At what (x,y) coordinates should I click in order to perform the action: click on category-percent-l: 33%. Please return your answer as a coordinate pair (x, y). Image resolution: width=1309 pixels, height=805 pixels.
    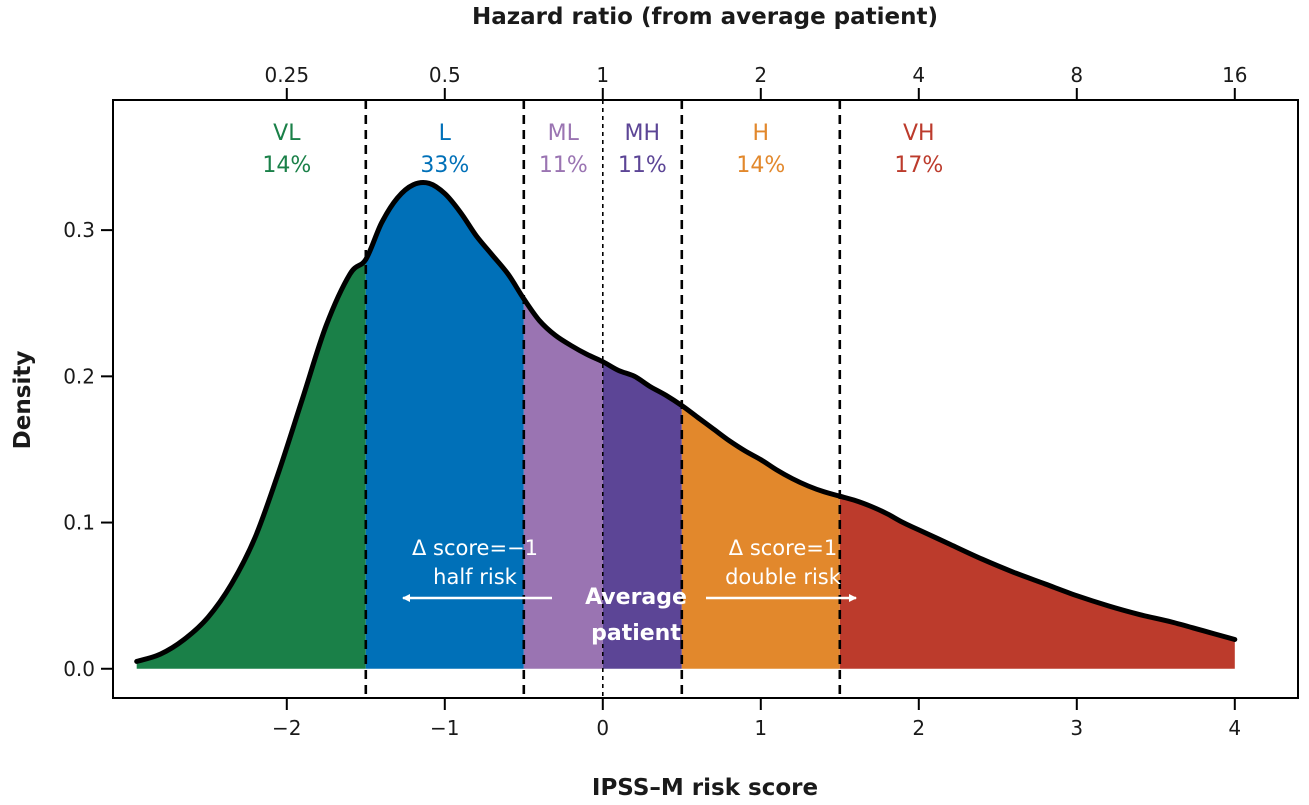
    Looking at the image, I should click on (444, 165).